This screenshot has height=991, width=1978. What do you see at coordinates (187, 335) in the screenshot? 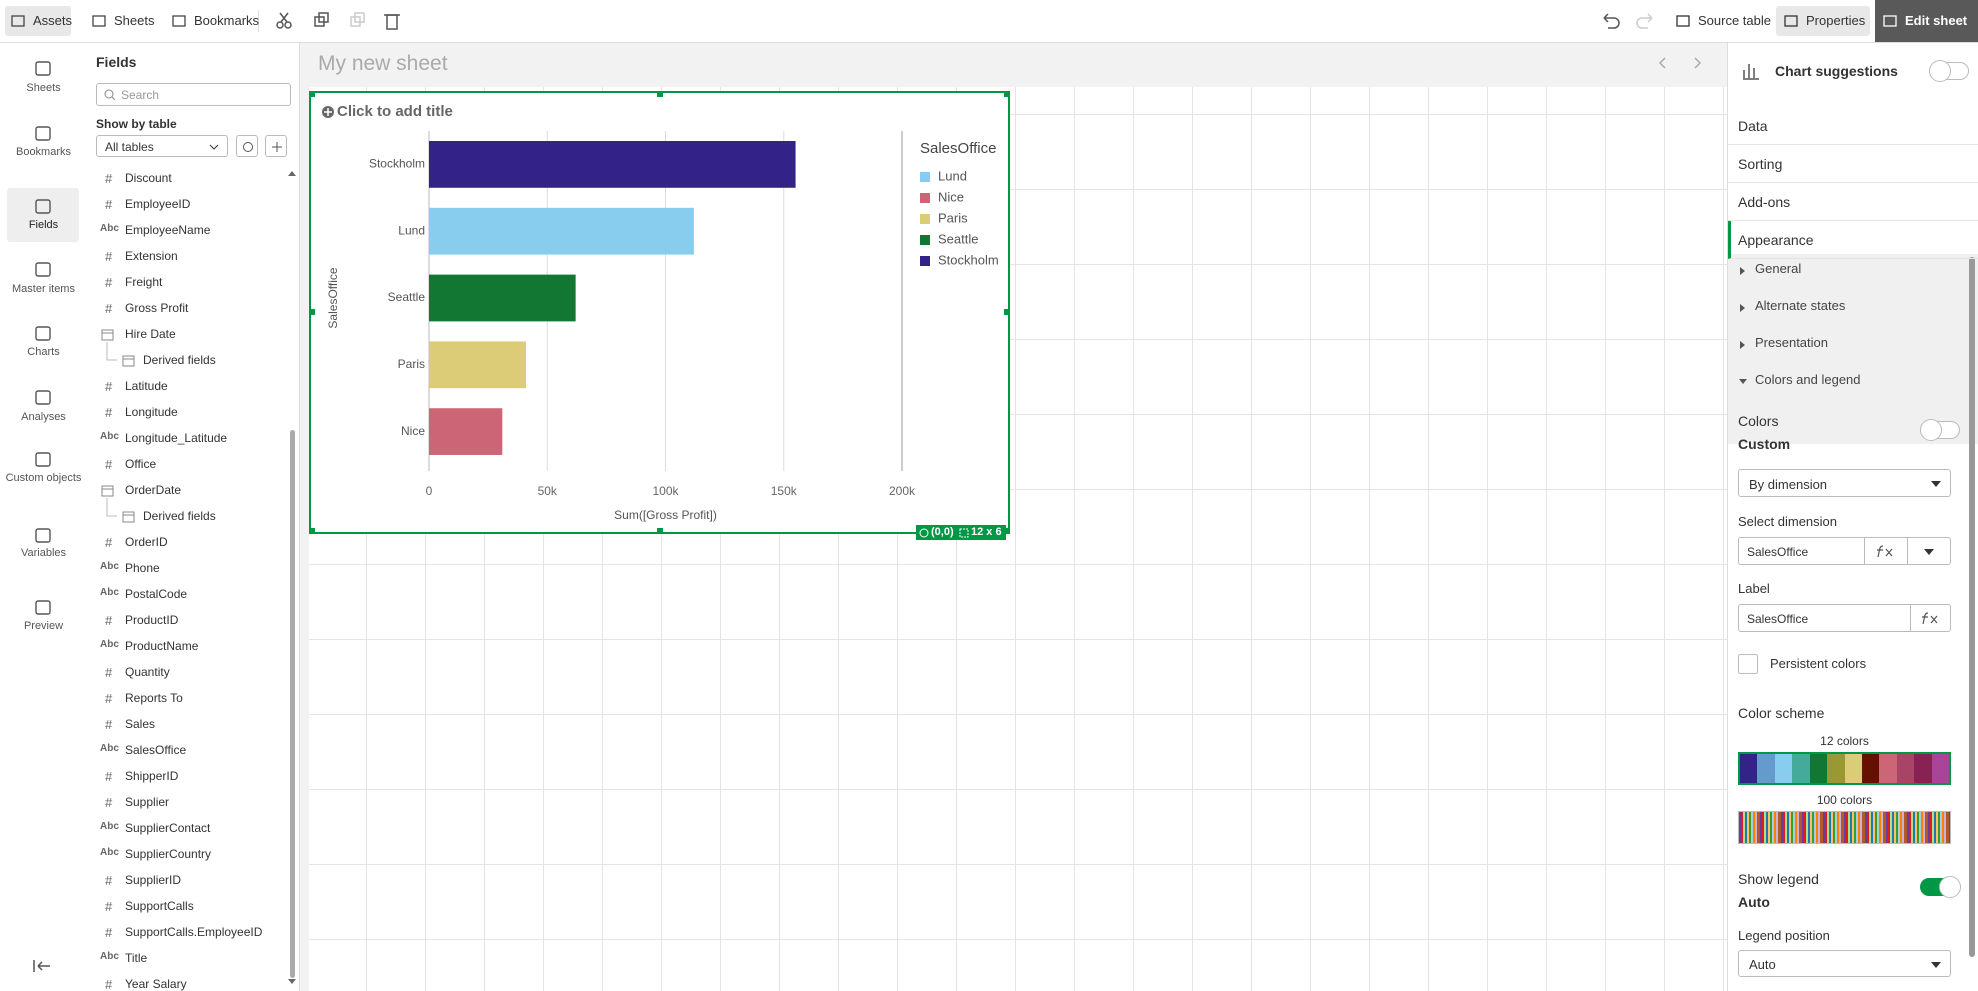
I see `field-row: Hire Date` at bounding box center [187, 335].